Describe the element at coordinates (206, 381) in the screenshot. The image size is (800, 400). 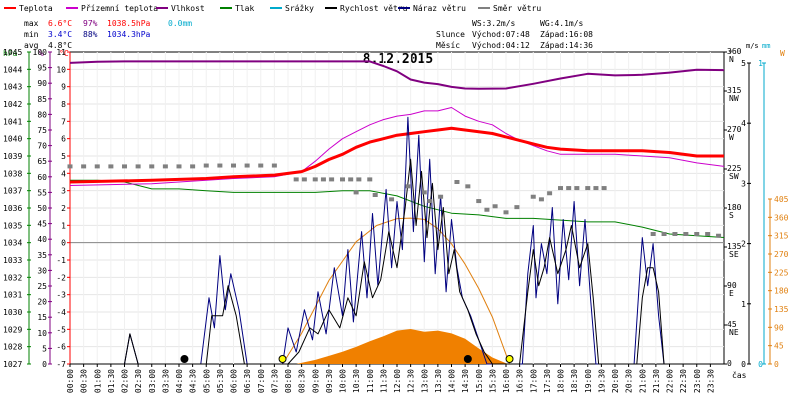
I see `x-tick-label: 05:00` at that location.